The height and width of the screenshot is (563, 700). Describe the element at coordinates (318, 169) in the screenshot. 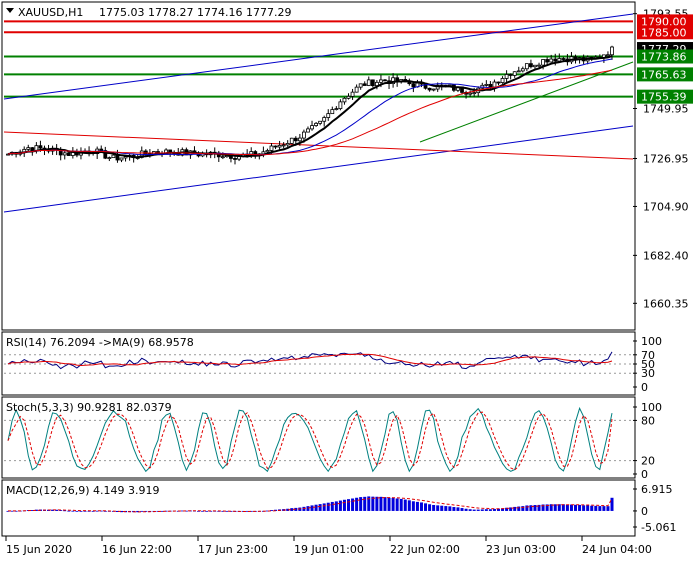

I see `channel-lower-line` at that location.